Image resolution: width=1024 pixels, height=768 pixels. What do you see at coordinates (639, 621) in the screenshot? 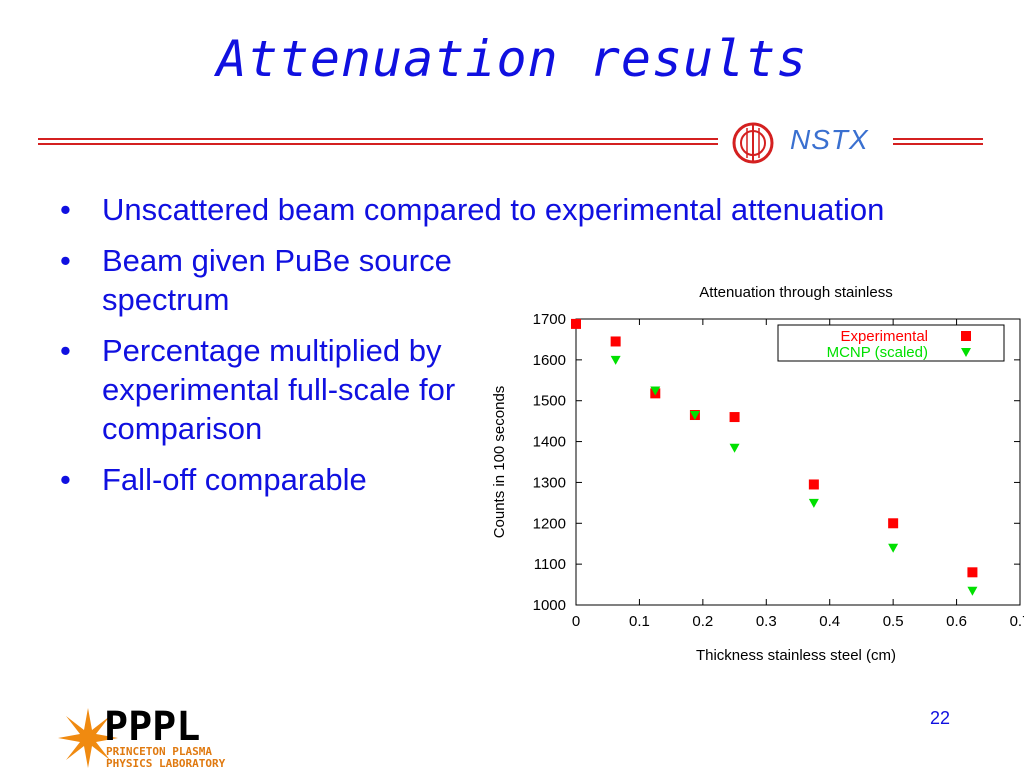
I see `x-tick-label: 0.1` at bounding box center [639, 621].